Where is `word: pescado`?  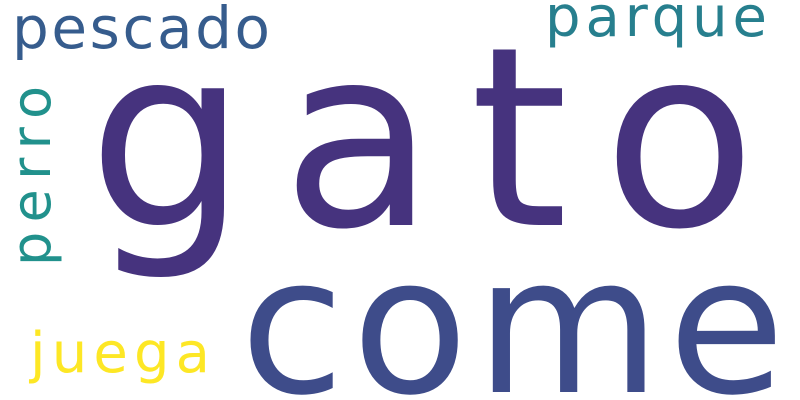 word: pescado is located at coordinates (141, 31).